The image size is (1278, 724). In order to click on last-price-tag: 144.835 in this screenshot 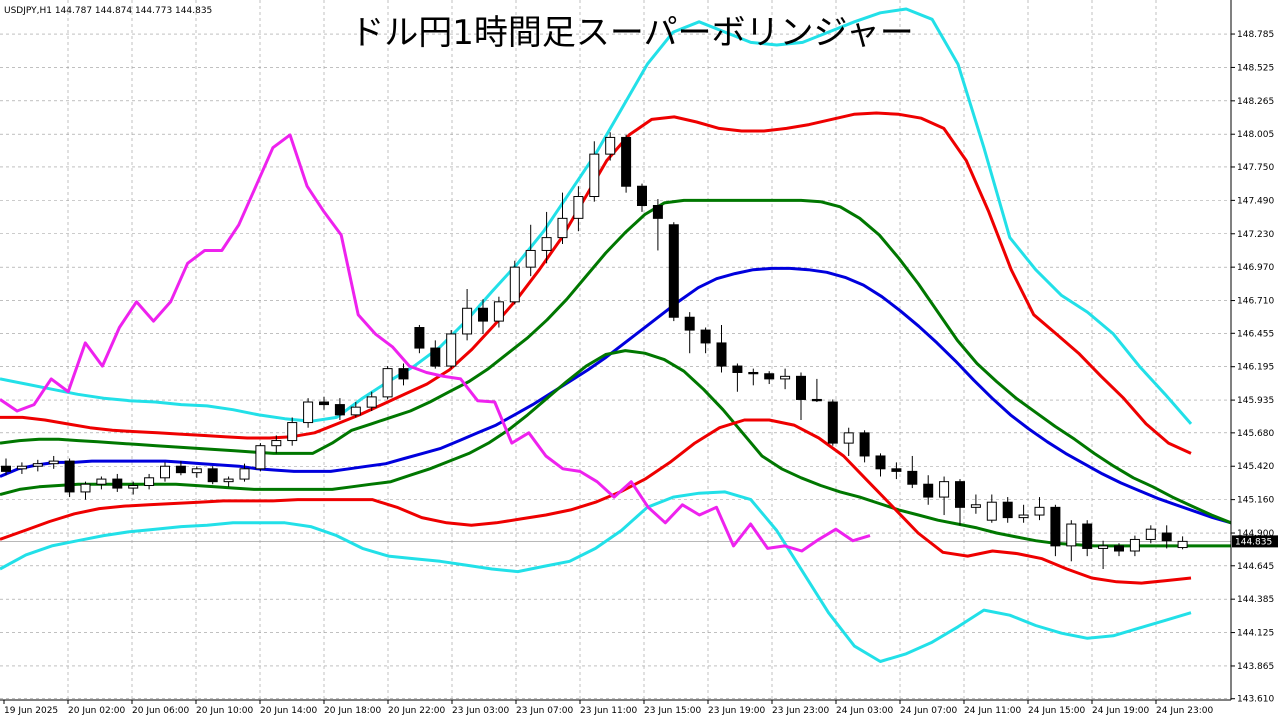, I will do `click(1255, 541)`.